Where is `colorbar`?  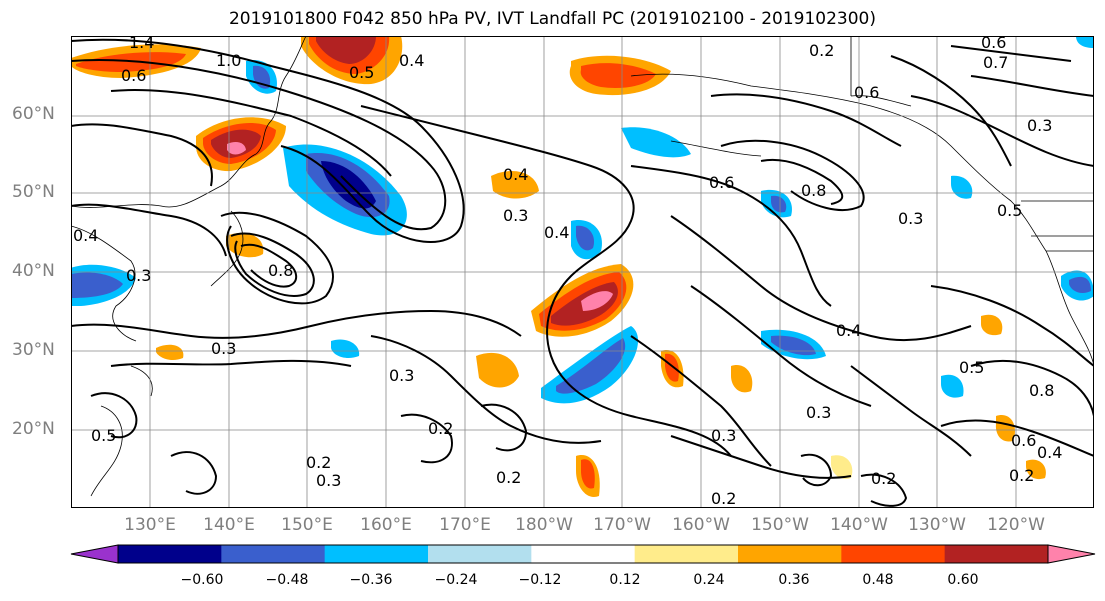 colorbar is located at coordinates (583, 554).